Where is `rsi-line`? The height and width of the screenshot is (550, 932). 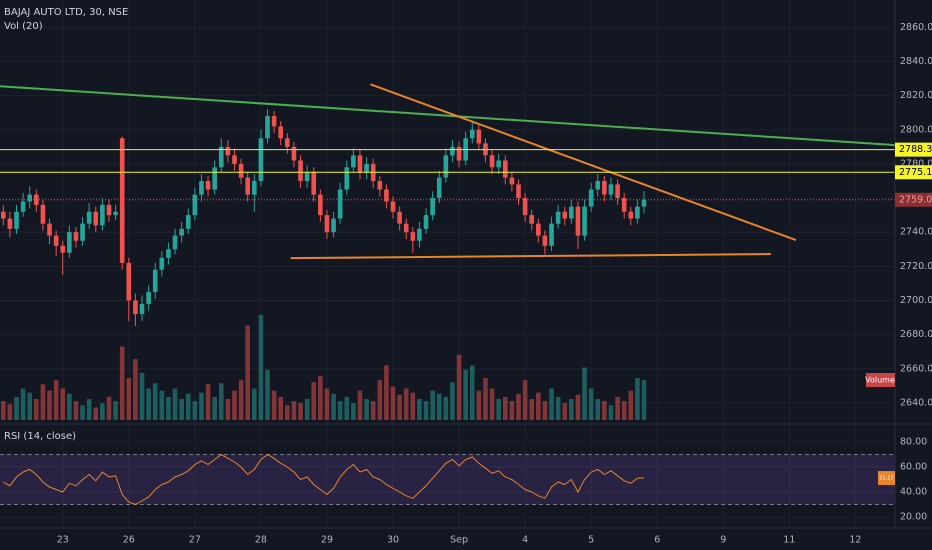
rsi-line is located at coordinates (324, 479).